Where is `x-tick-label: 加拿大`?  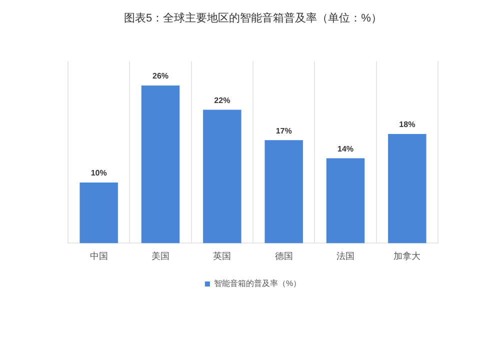
x-tick-label: 加拿大 is located at coordinates (407, 256).